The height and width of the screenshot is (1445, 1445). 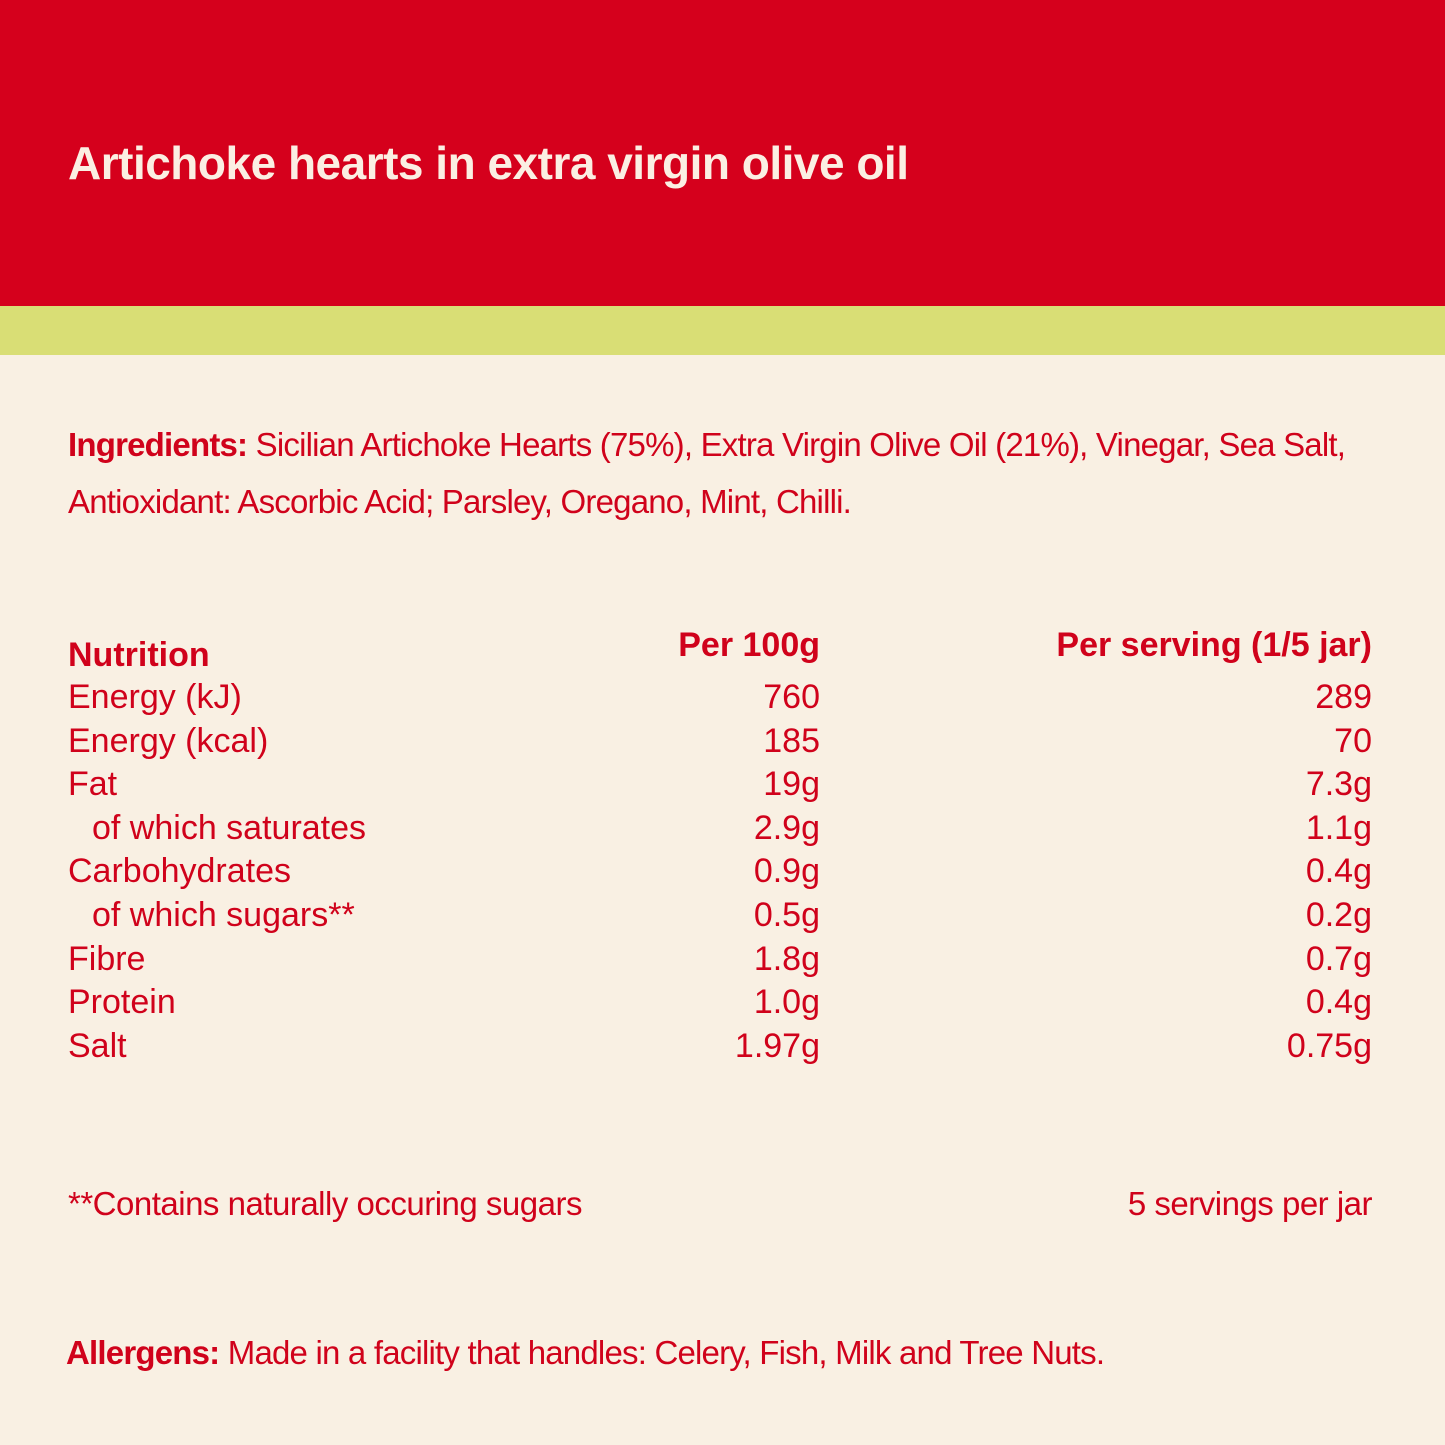 I want to click on per-100g-value: 1.0g, so click(x=786, y=1002).